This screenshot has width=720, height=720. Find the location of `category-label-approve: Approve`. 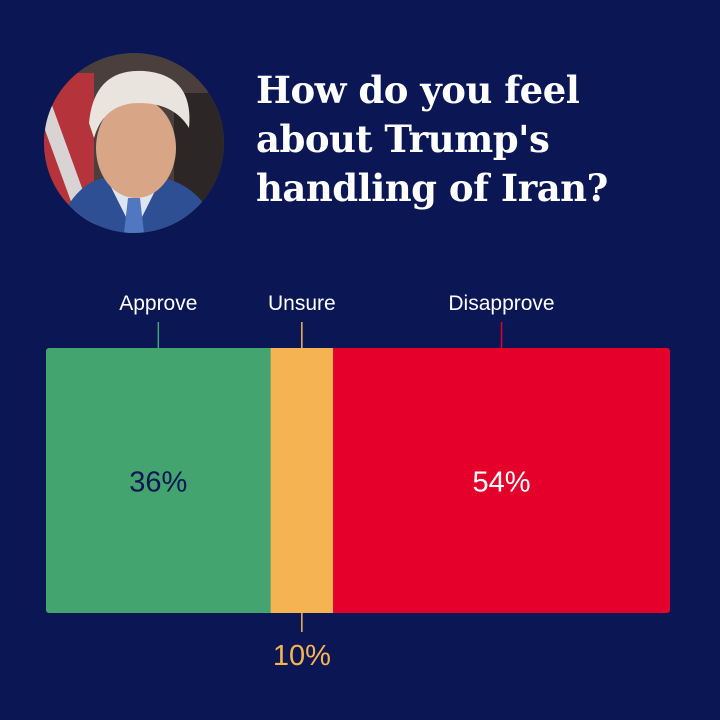

category-label-approve: Approve is located at coordinates (158, 303).